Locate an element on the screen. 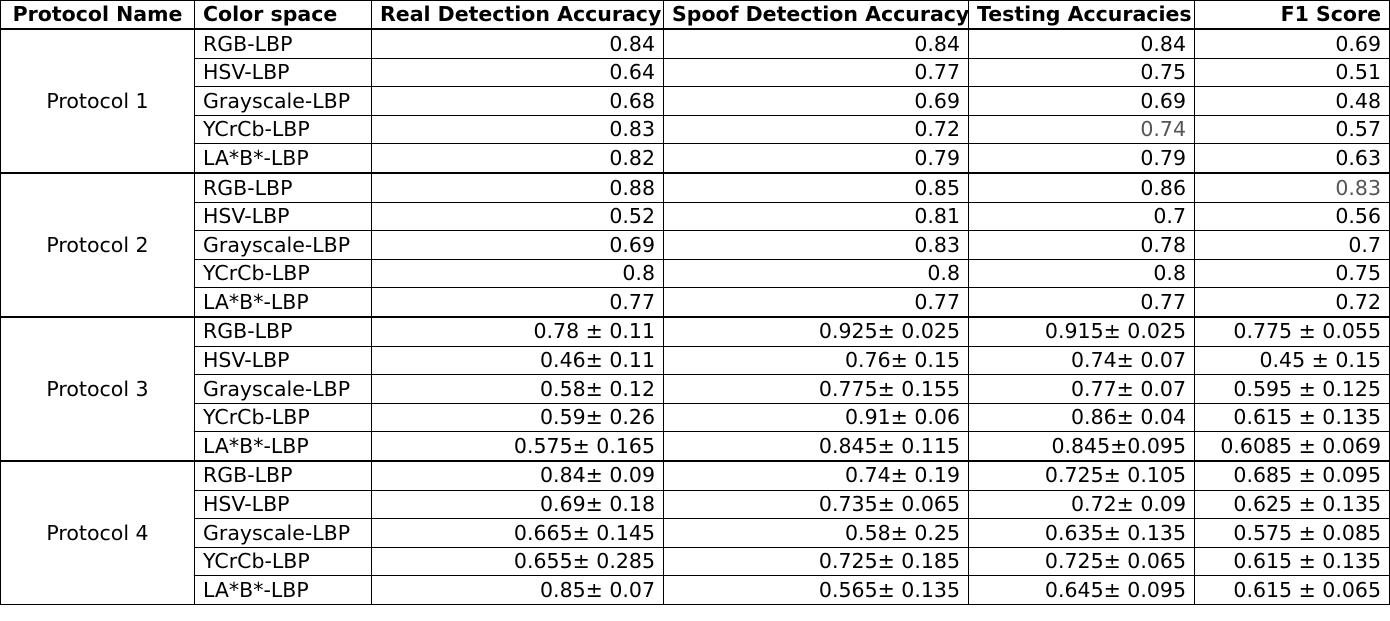 The height and width of the screenshot is (621, 1390). table-row: YCrCb-LBP 0.8 0.8 0.8 0.75 is located at coordinates (695, 273).